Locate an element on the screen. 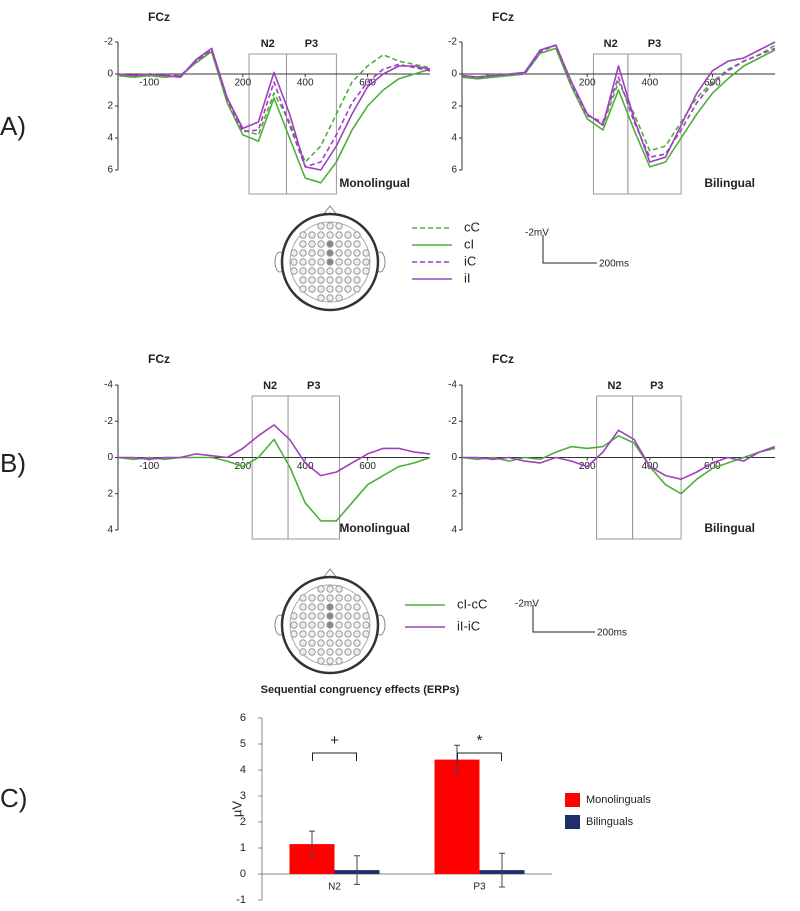 The image size is (800, 911). x-tick-label: P3 is located at coordinates (479, 887).